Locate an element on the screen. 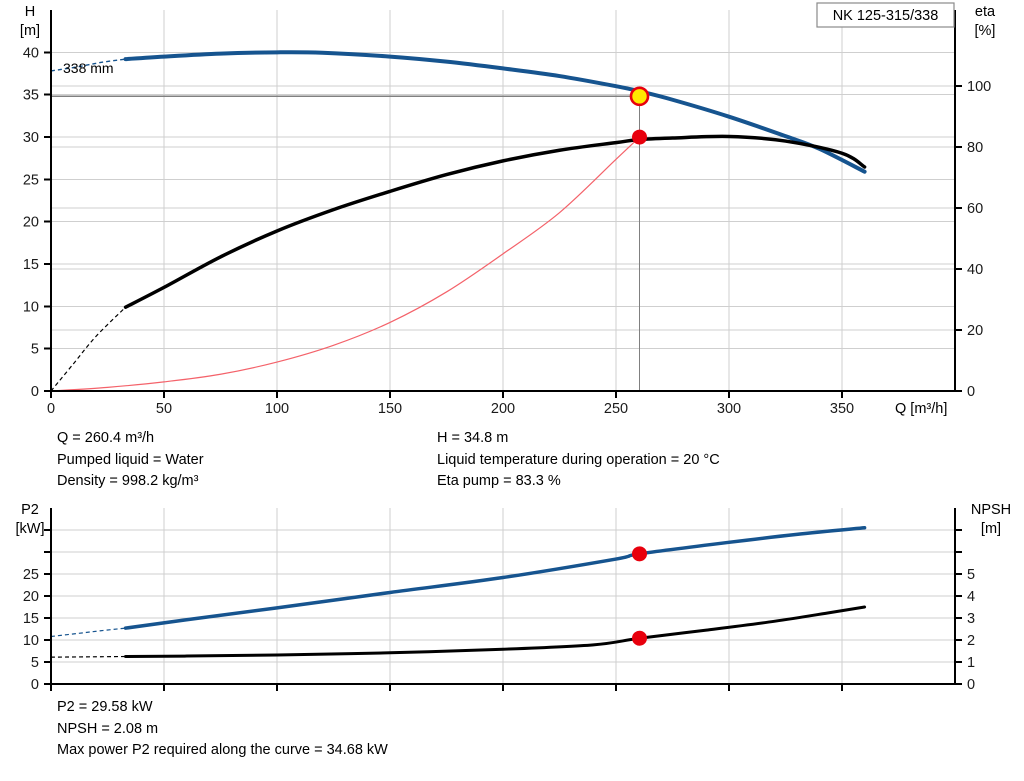 Image resolution: width=1024 pixels, height=781 pixels. y-axis-left-ticks: 0 5 10 15 20 25 is located at coordinates (37, 611).